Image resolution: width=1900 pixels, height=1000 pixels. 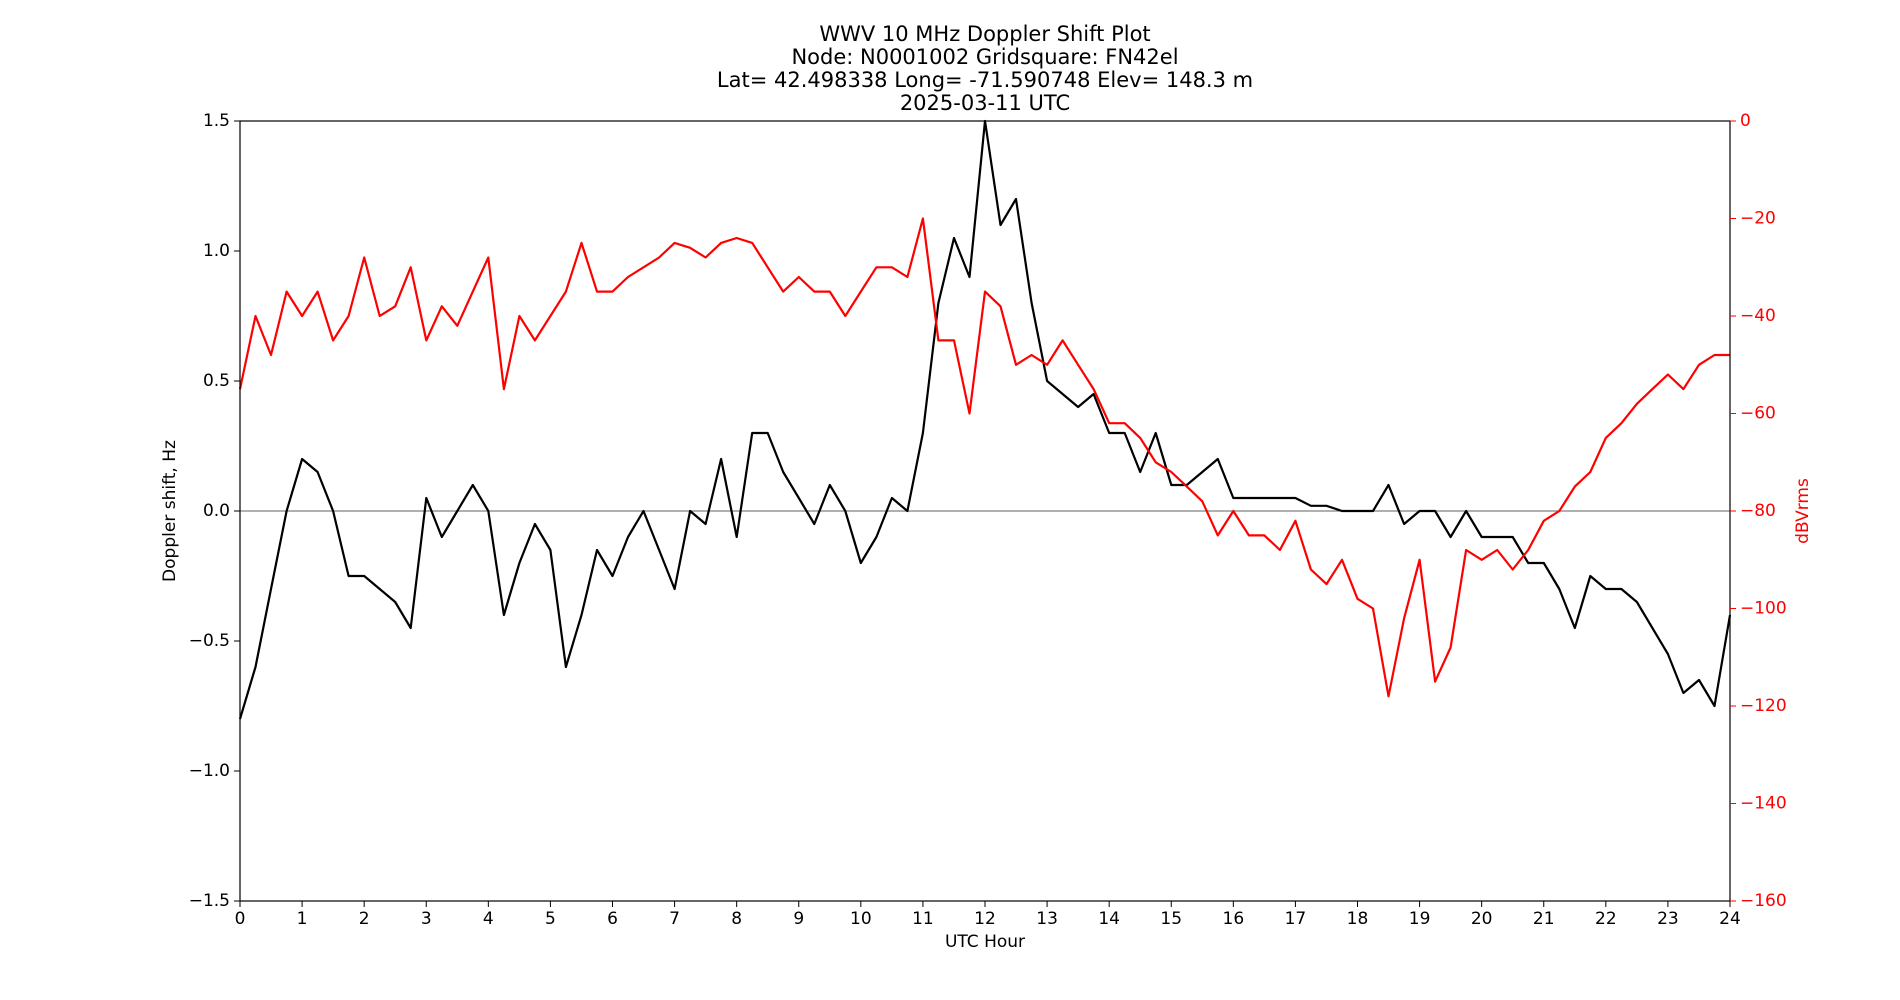 What do you see at coordinates (1358, 919) in the screenshot?
I see `x-tick-label: 18` at bounding box center [1358, 919].